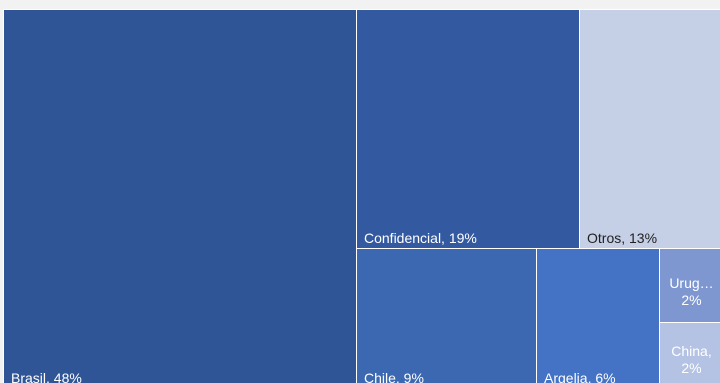  I want to click on tile-label-china: China, 2%, so click(691, 359).